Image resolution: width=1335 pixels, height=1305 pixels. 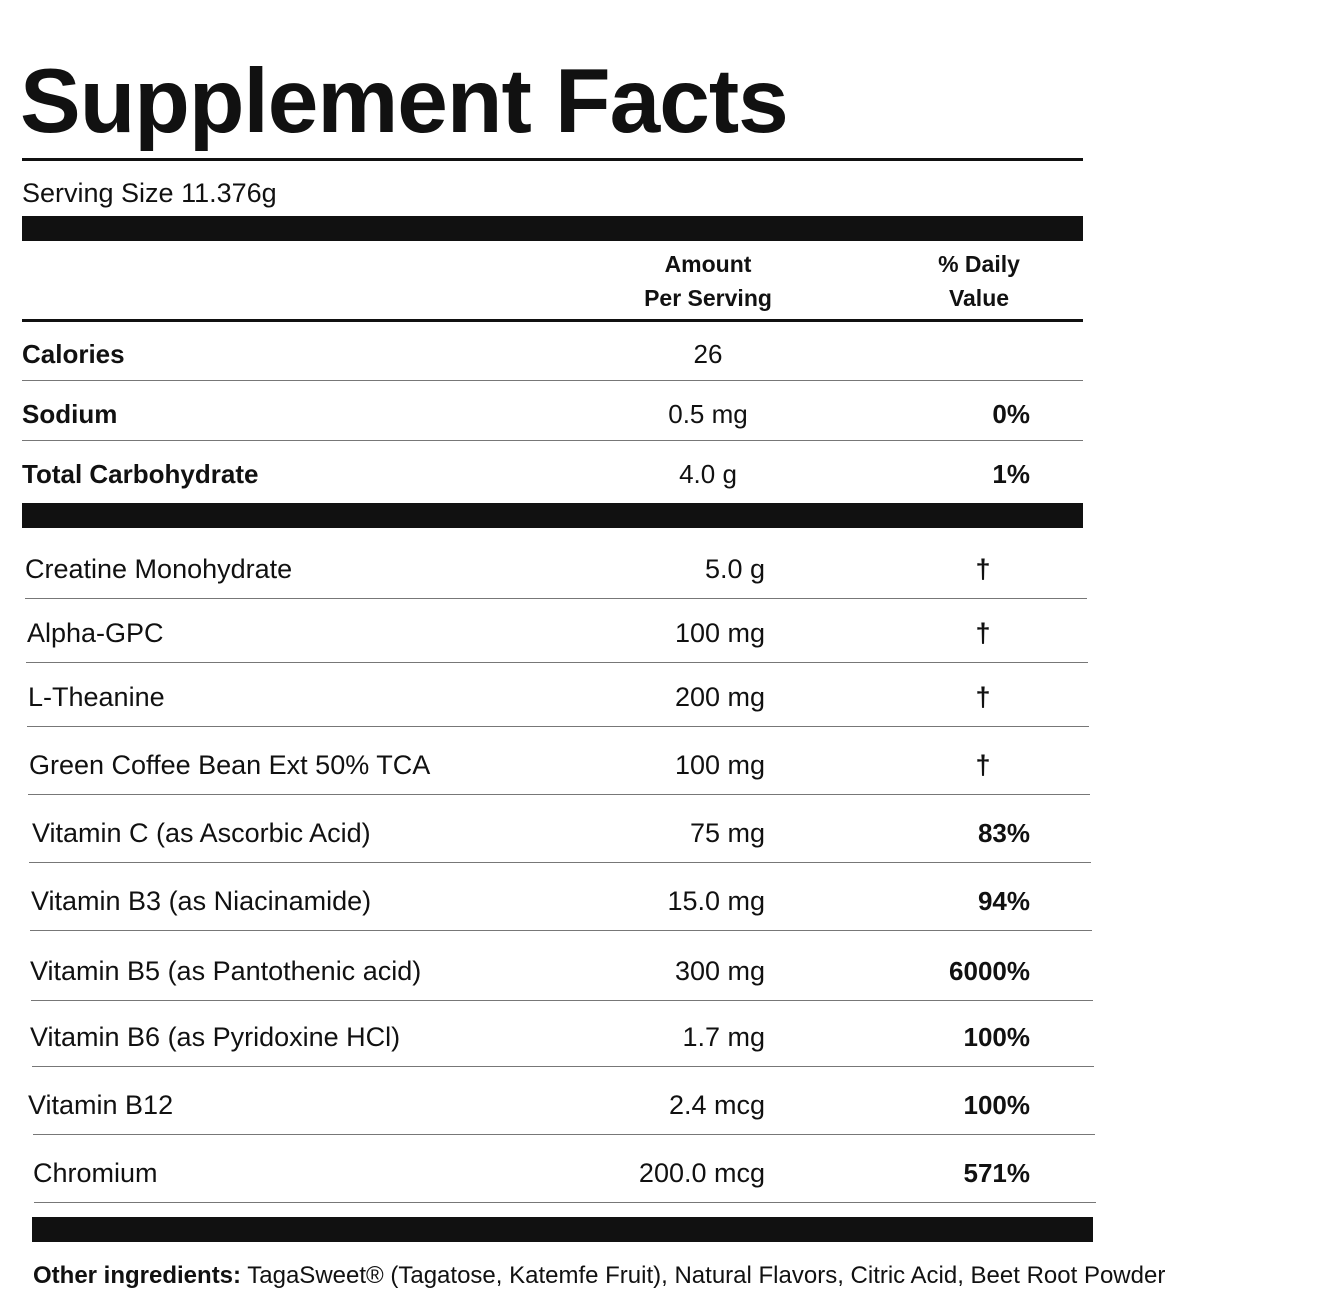 What do you see at coordinates (716, 901) in the screenshot?
I see `ingredient-amount: 15.0 mg` at bounding box center [716, 901].